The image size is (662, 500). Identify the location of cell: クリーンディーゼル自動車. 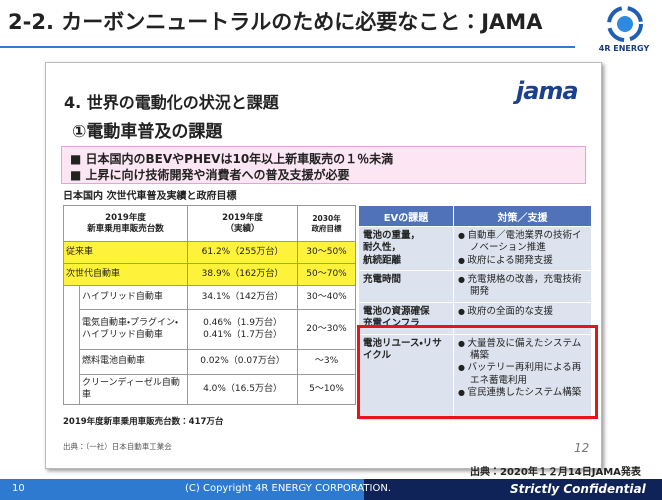
(133, 389).